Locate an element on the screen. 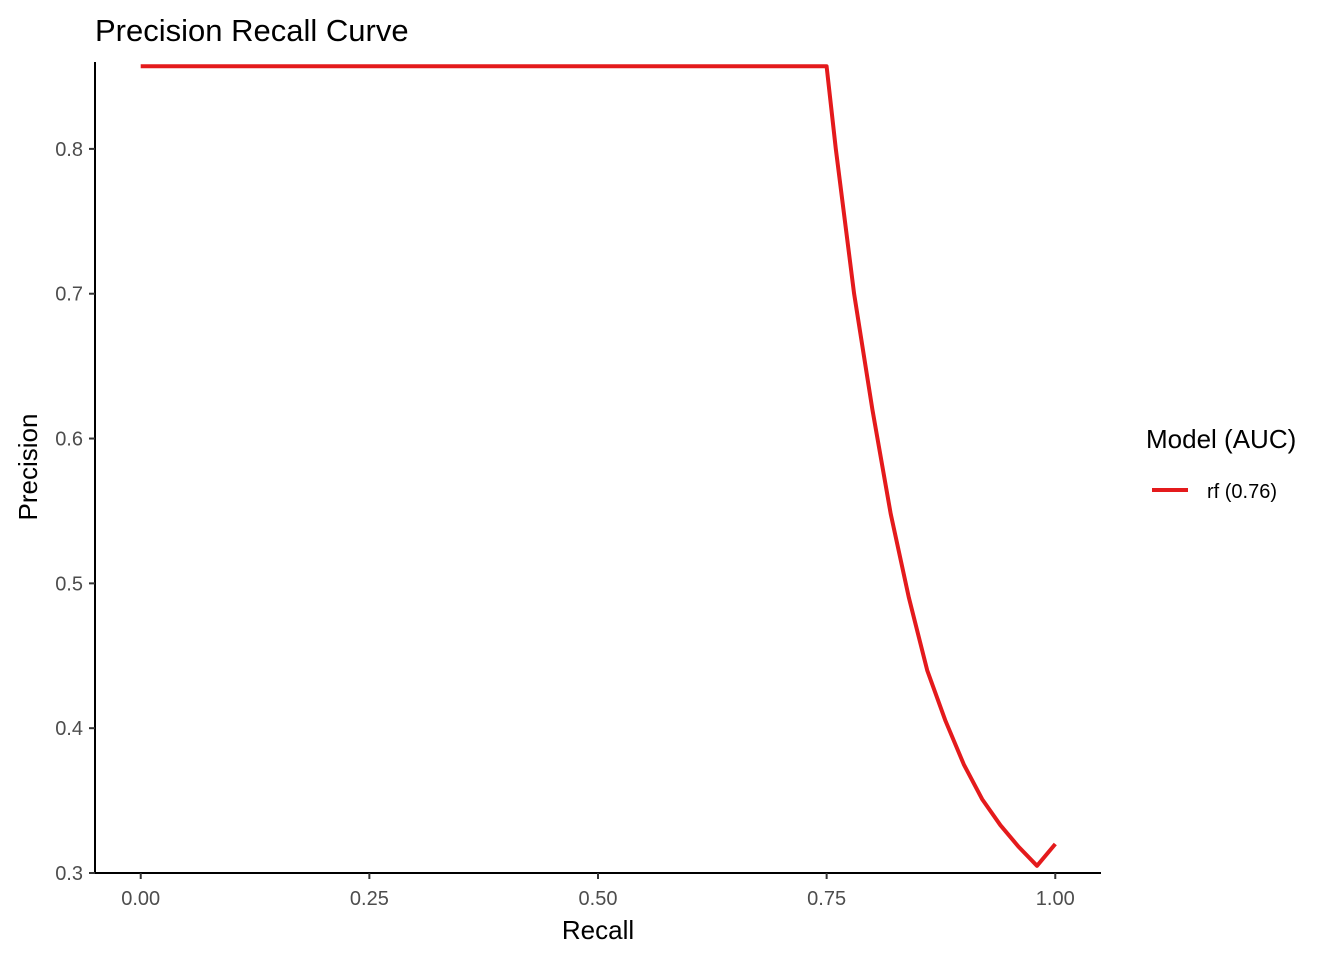 This screenshot has height=960, width=1344. x-tick-label: 1.00 is located at coordinates (1055, 899).